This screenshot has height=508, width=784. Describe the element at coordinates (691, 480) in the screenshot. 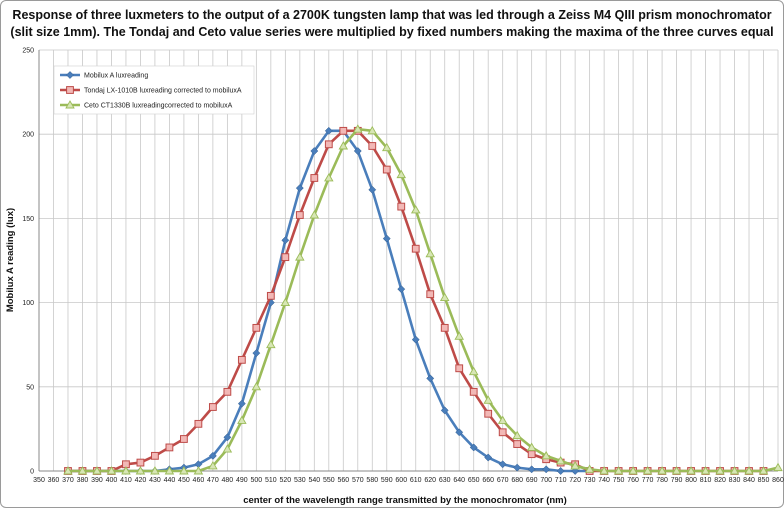

I see `x-tick-label: 800` at that location.